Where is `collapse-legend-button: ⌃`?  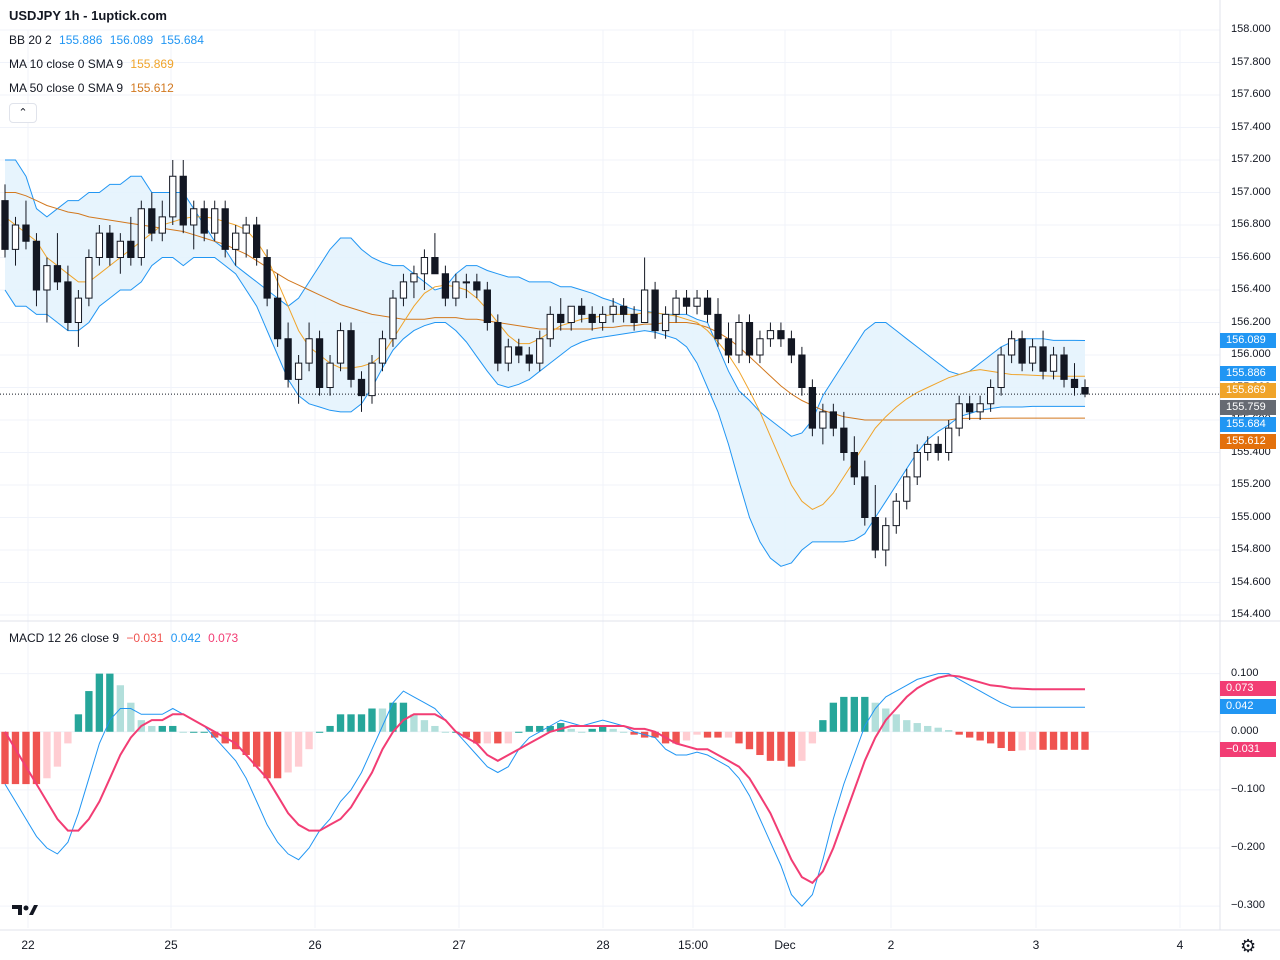
collapse-legend-button: ⌃ is located at coordinates (23, 113).